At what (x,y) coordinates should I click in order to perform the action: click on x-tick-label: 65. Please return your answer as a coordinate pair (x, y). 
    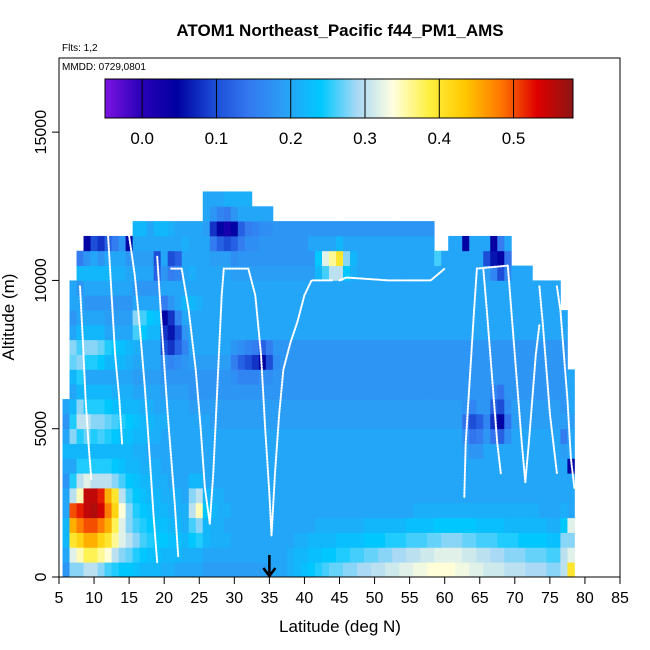
    Looking at the image, I should click on (480, 598).